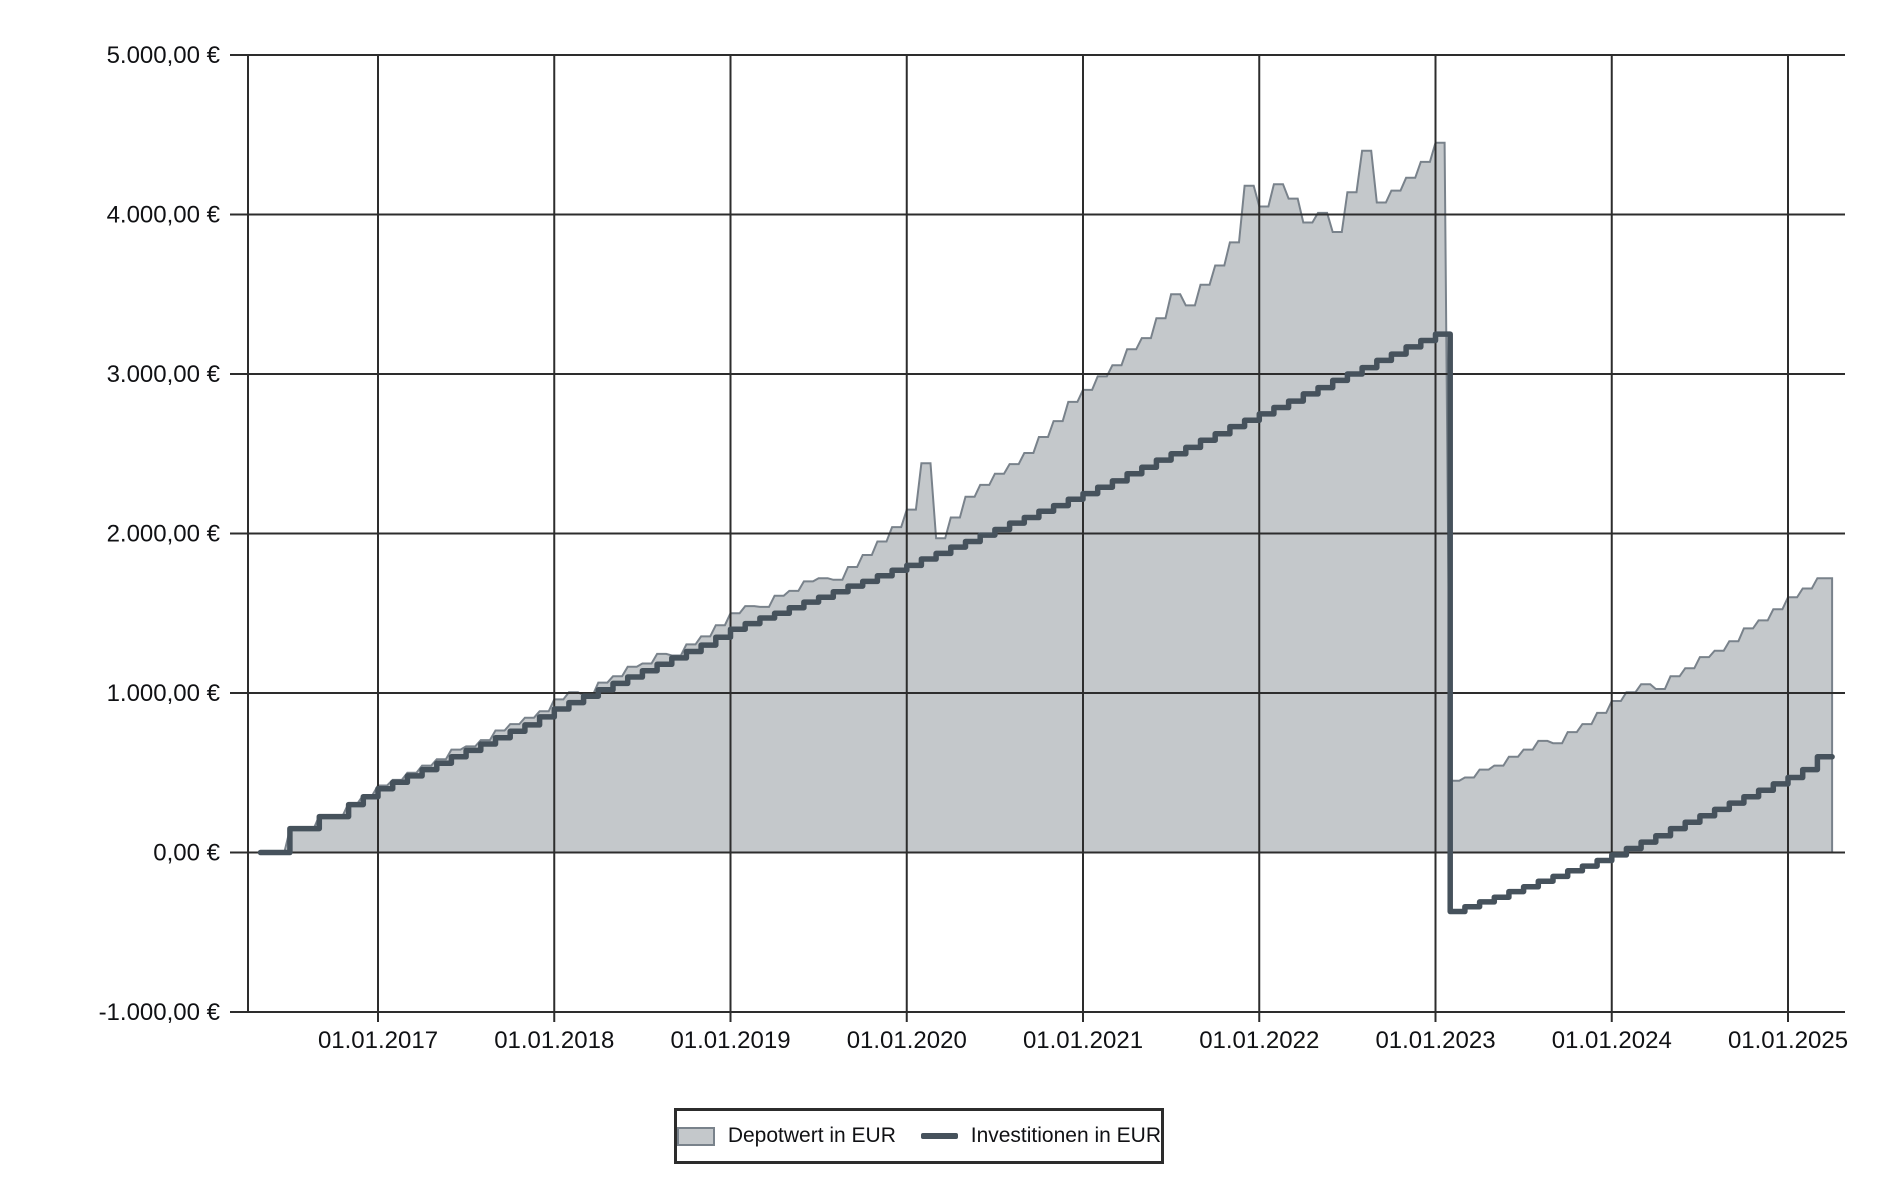  I want to click on y-tick-label: 2.000,00 €, so click(164, 534).